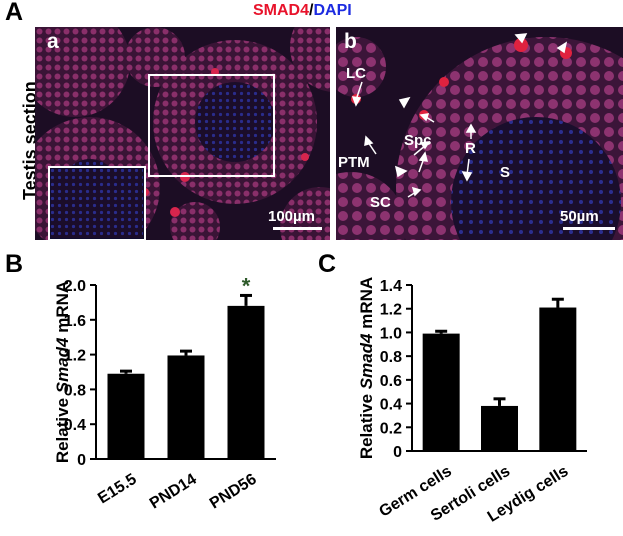 The image size is (623, 536). What do you see at coordinates (391, 381) in the screenshot?
I see `y-tick-label: 0.6` at bounding box center [391, 381].